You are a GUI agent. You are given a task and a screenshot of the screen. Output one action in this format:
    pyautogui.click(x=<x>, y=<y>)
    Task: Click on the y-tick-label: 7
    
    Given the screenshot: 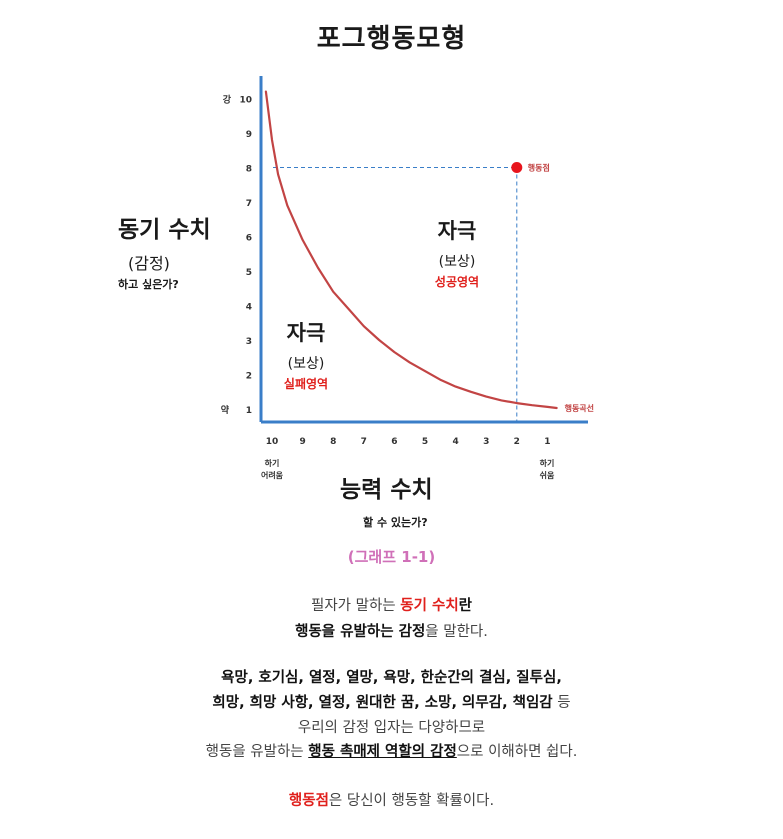 What is the action you would take?
    pyautogui.click(x=249, y=204)
    